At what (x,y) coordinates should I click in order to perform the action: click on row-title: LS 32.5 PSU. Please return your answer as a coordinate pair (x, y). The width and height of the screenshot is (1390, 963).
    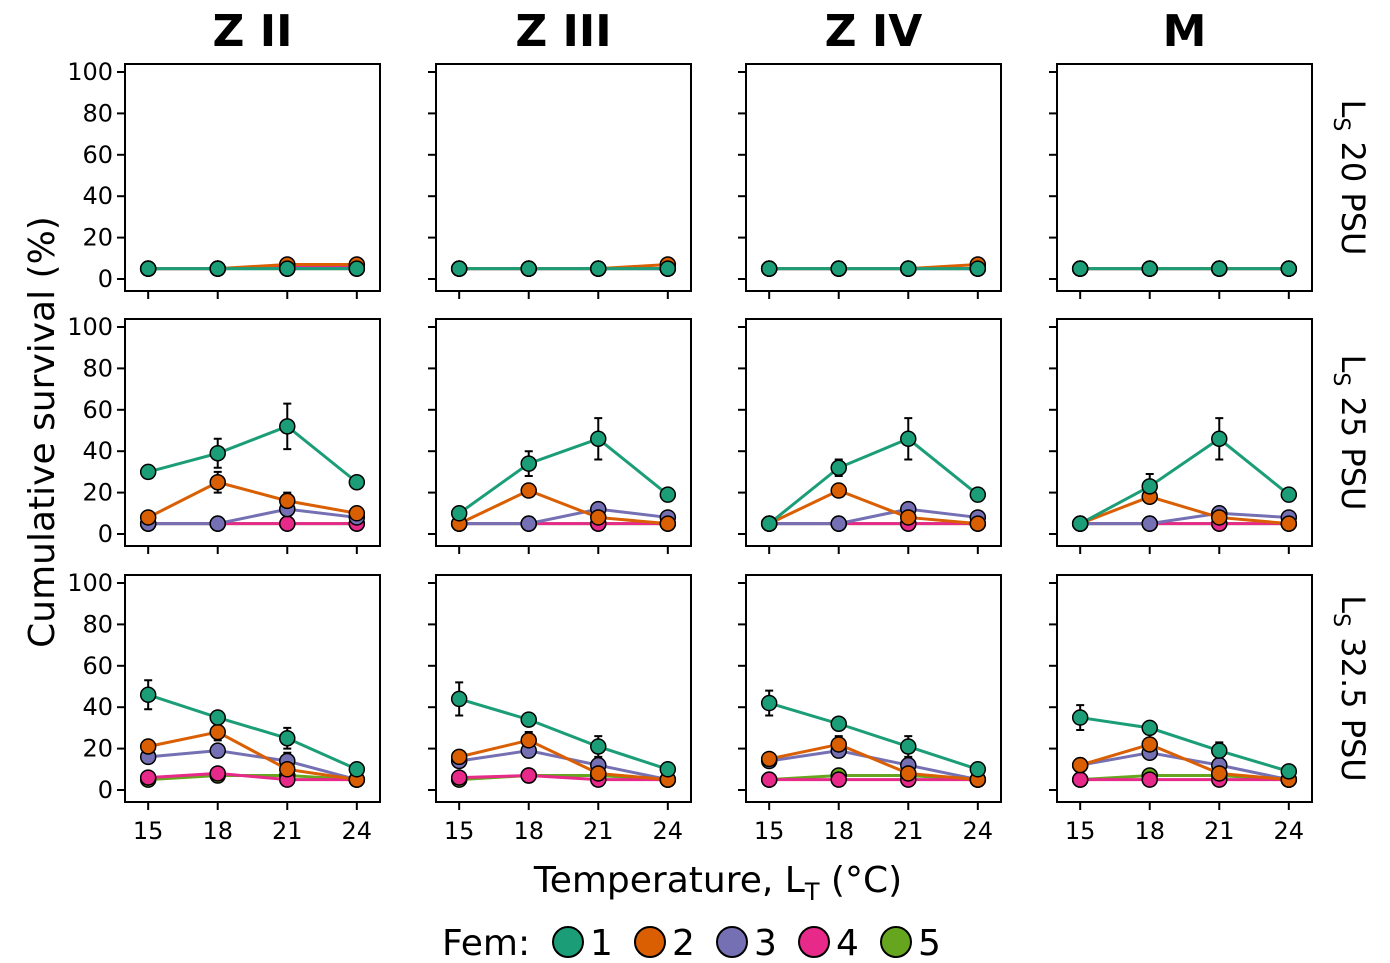
    Looking at the image, I should click on (1350, 688).